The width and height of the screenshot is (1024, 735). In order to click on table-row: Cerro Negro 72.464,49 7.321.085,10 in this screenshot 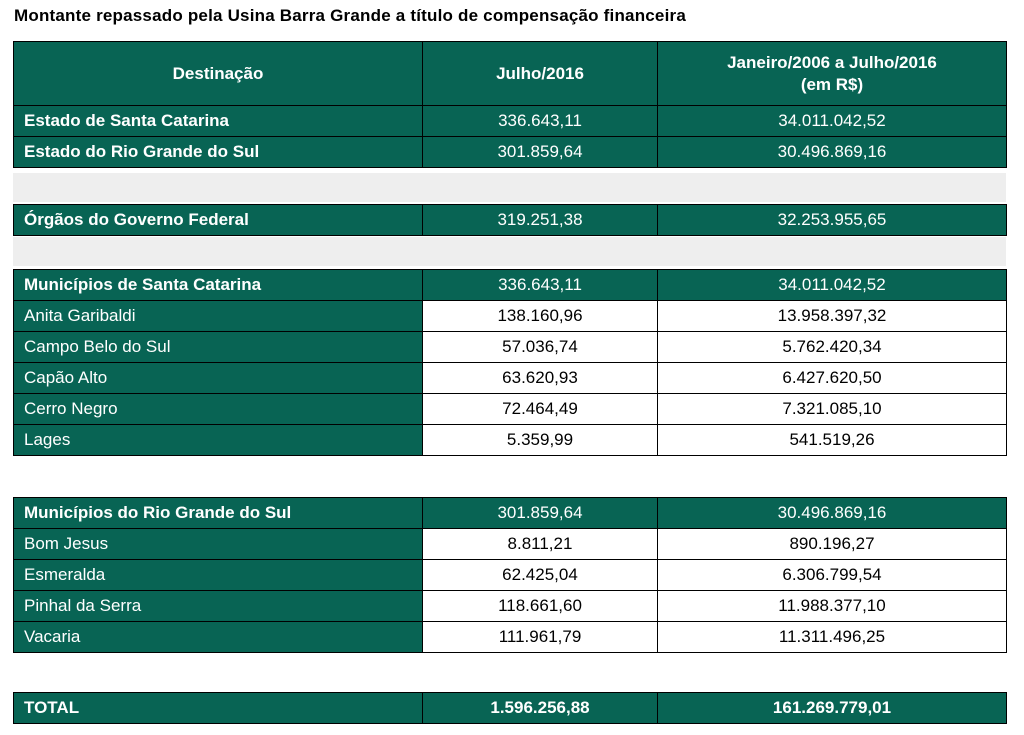, I will do `click(510, 409)`.